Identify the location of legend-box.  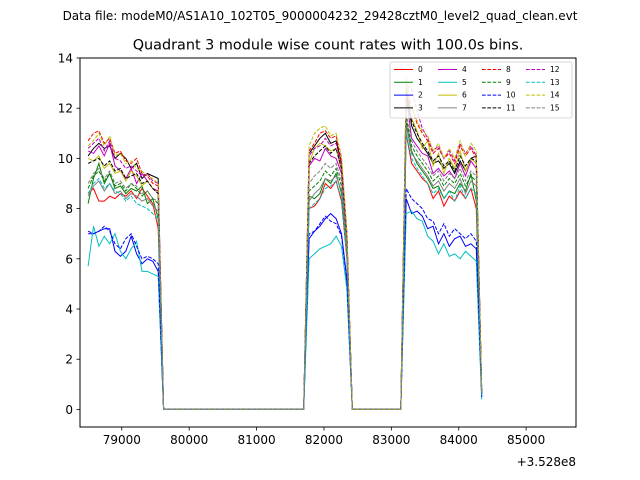
(481, 90).